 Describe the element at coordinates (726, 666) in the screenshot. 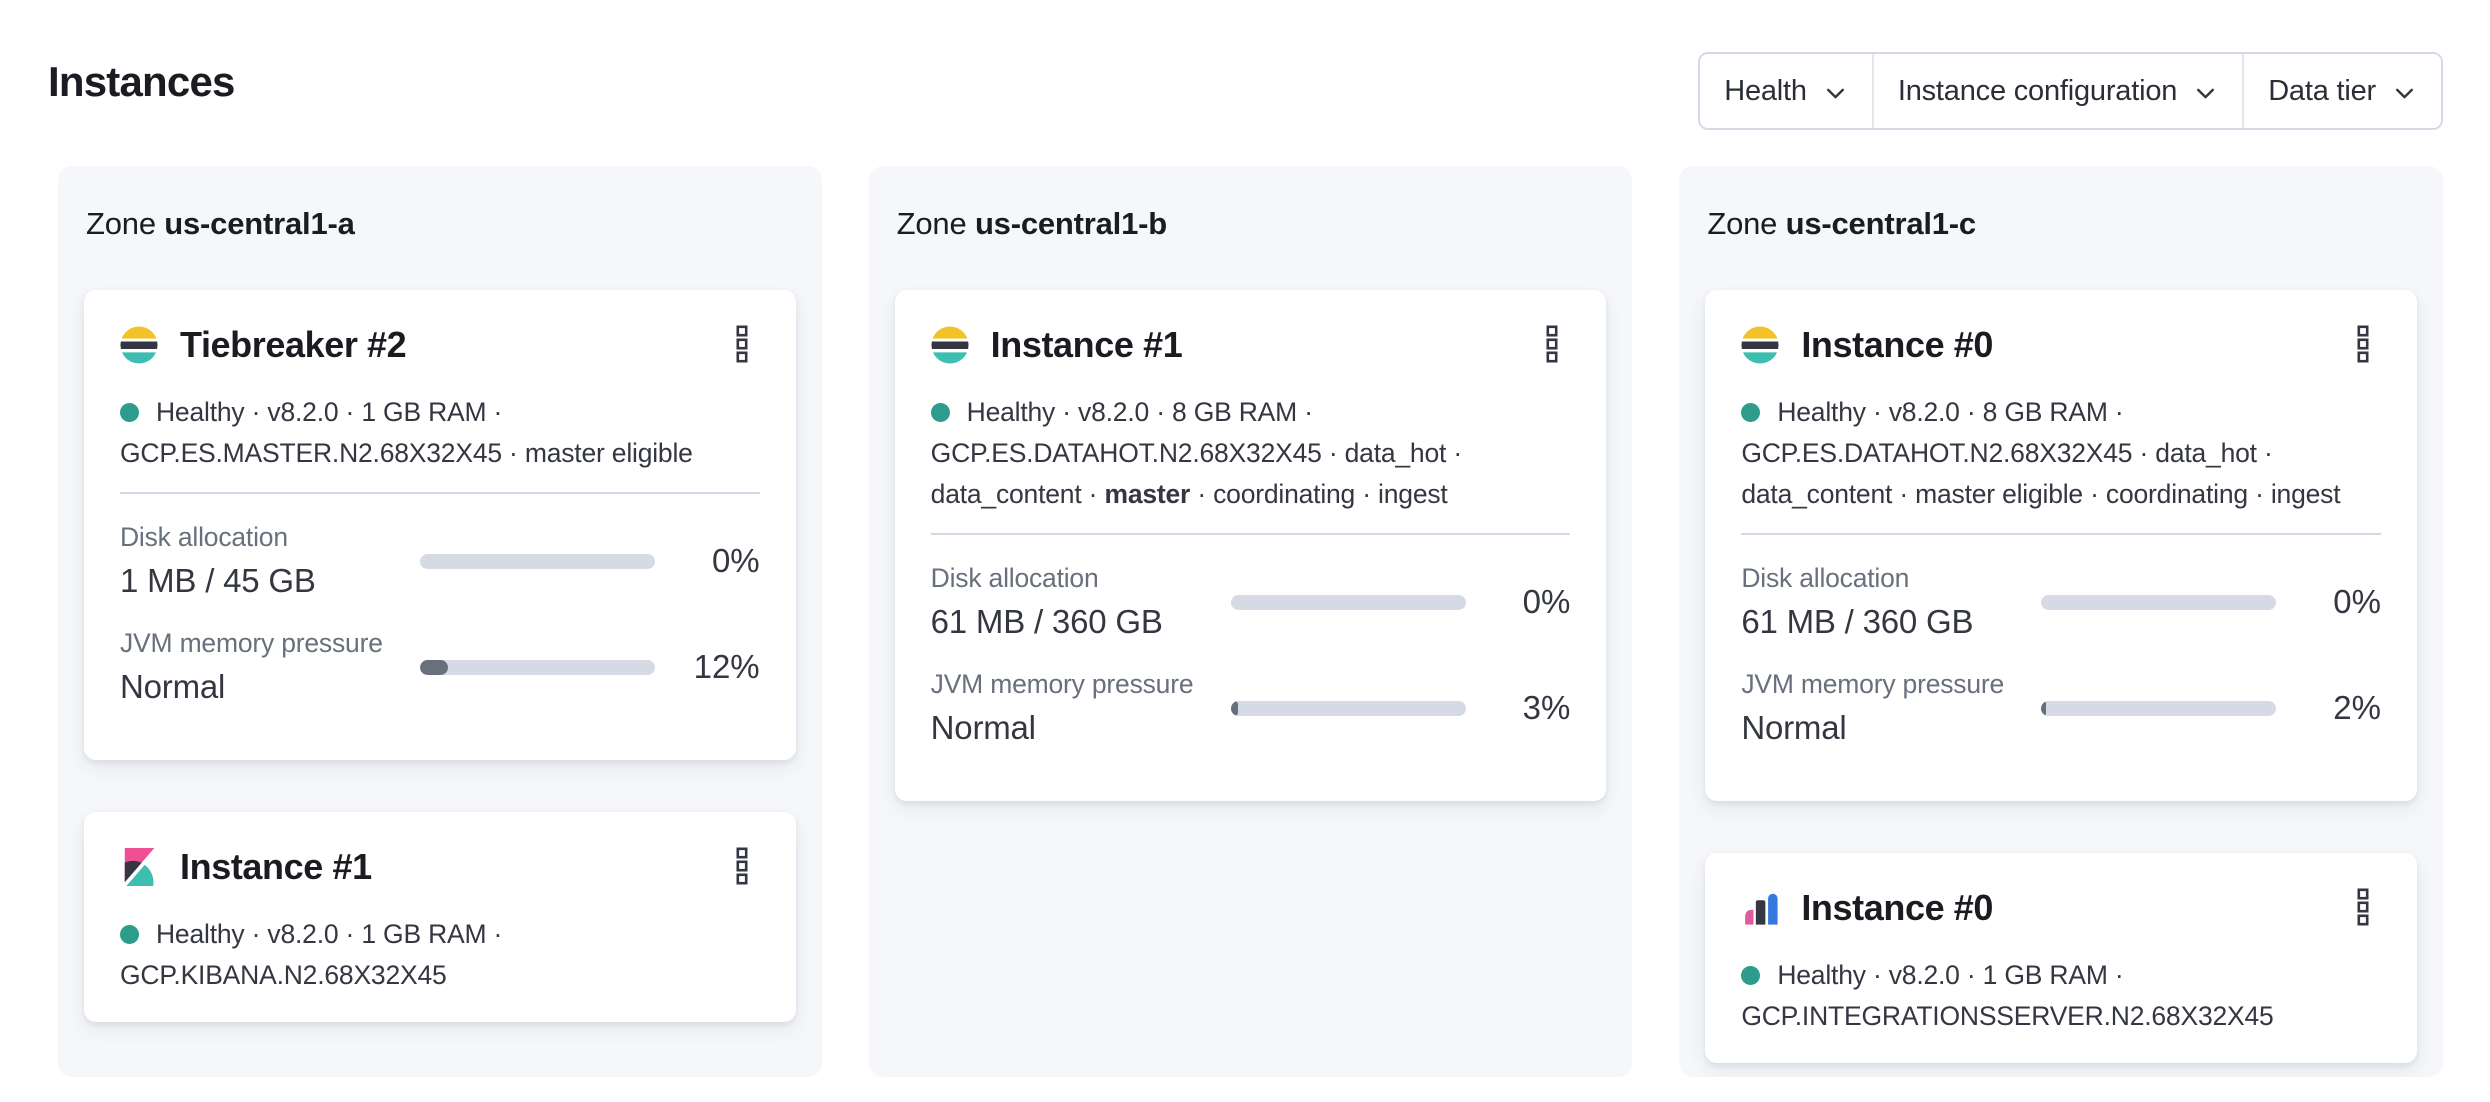

I see `metric-percent: 12%` at that location.